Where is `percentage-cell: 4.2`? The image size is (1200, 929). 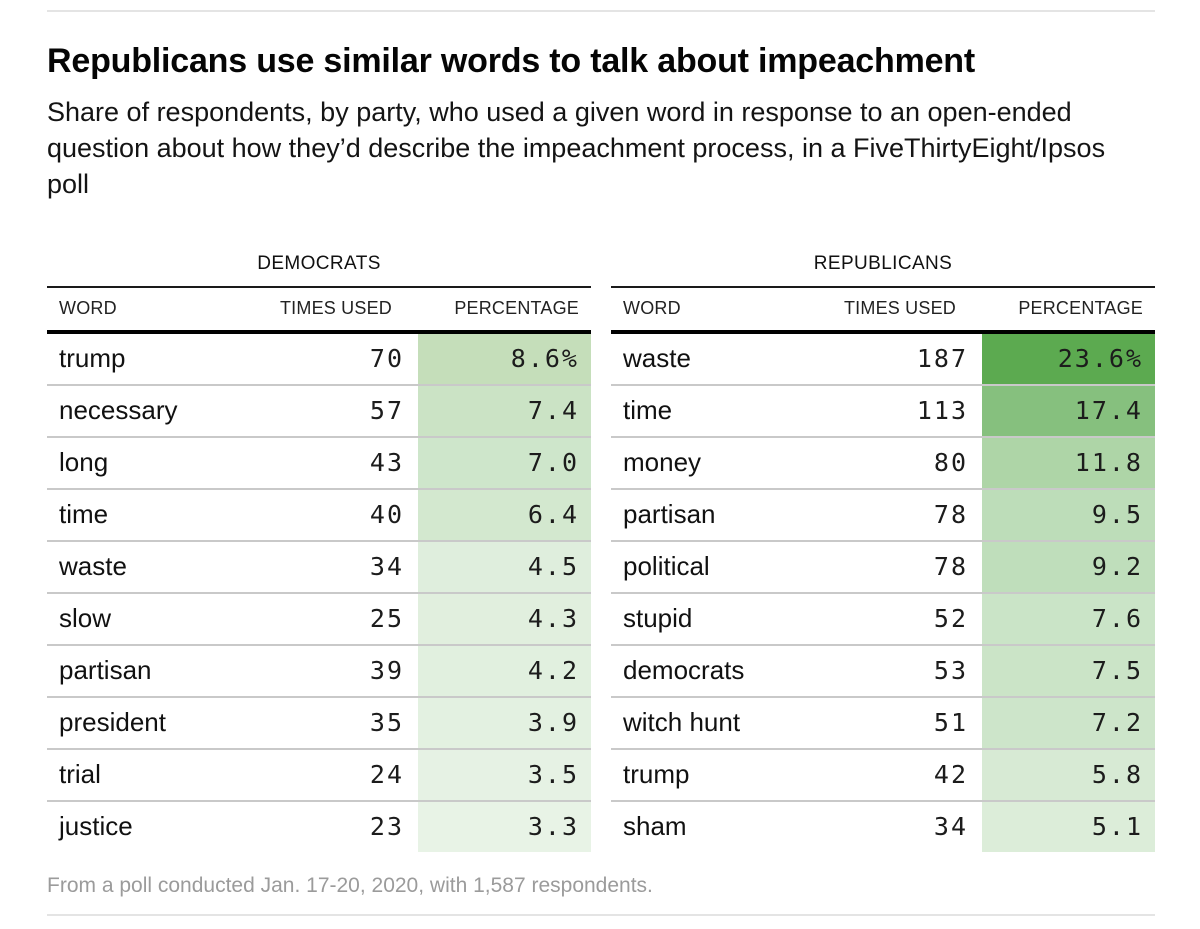
percentage-cell: 4.2 is located at coordinates (504, 670).